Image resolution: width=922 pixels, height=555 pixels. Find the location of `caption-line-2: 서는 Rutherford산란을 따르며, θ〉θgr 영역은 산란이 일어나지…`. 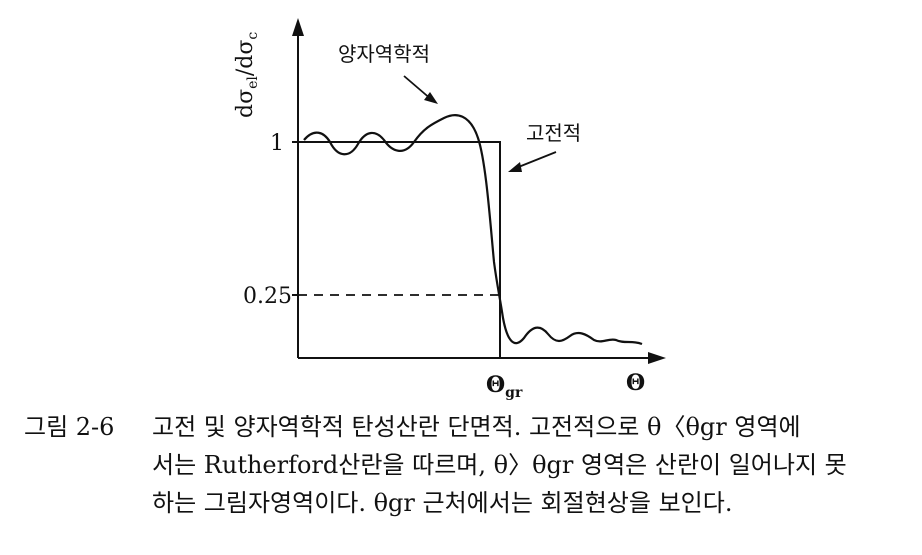

caption-line-2: 서는 Rutherford산란을 따르며, θ〉θgr 영역은 산란이 일어나지… is located at coordinates (499, 465).